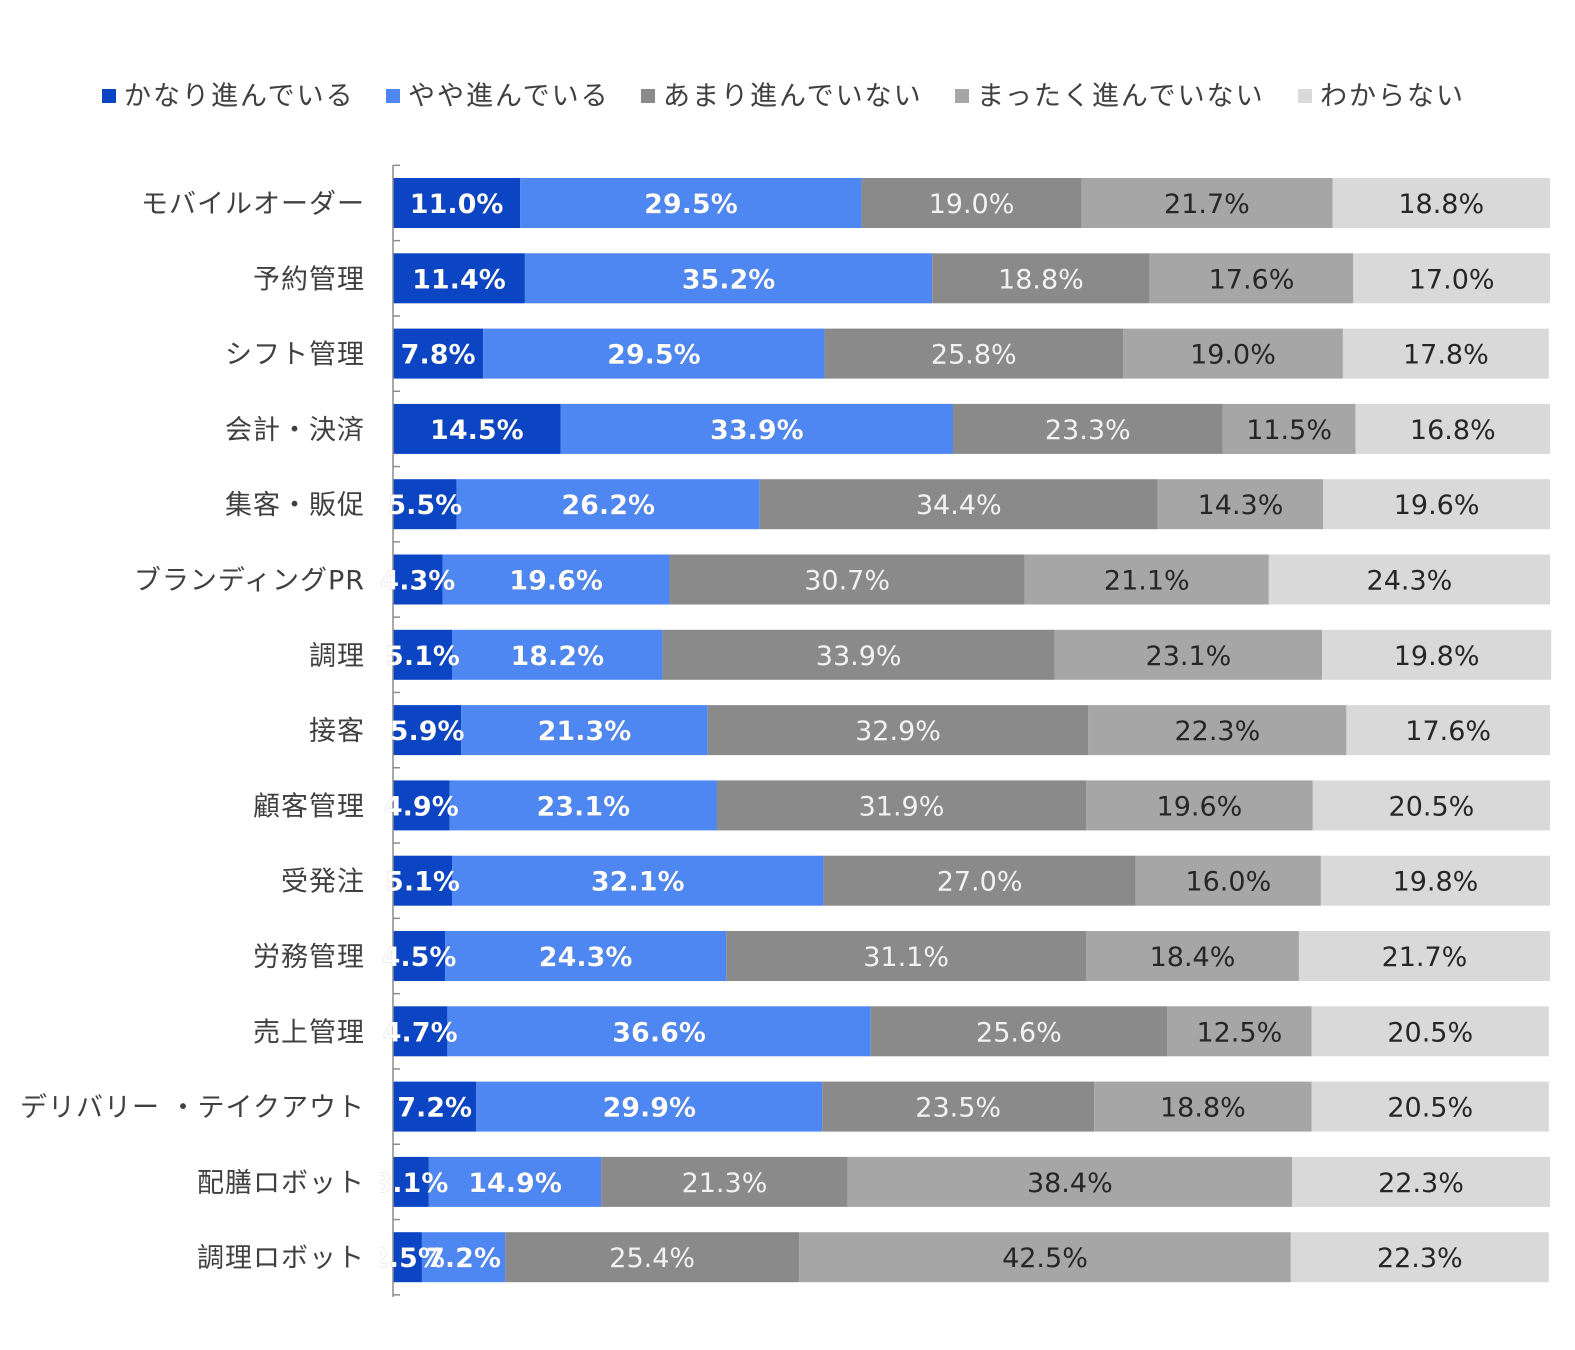  What do you see at coordinates (337, 656) in the screenshot?
I see `category-label: 調理` at bounding box center [337, 656].